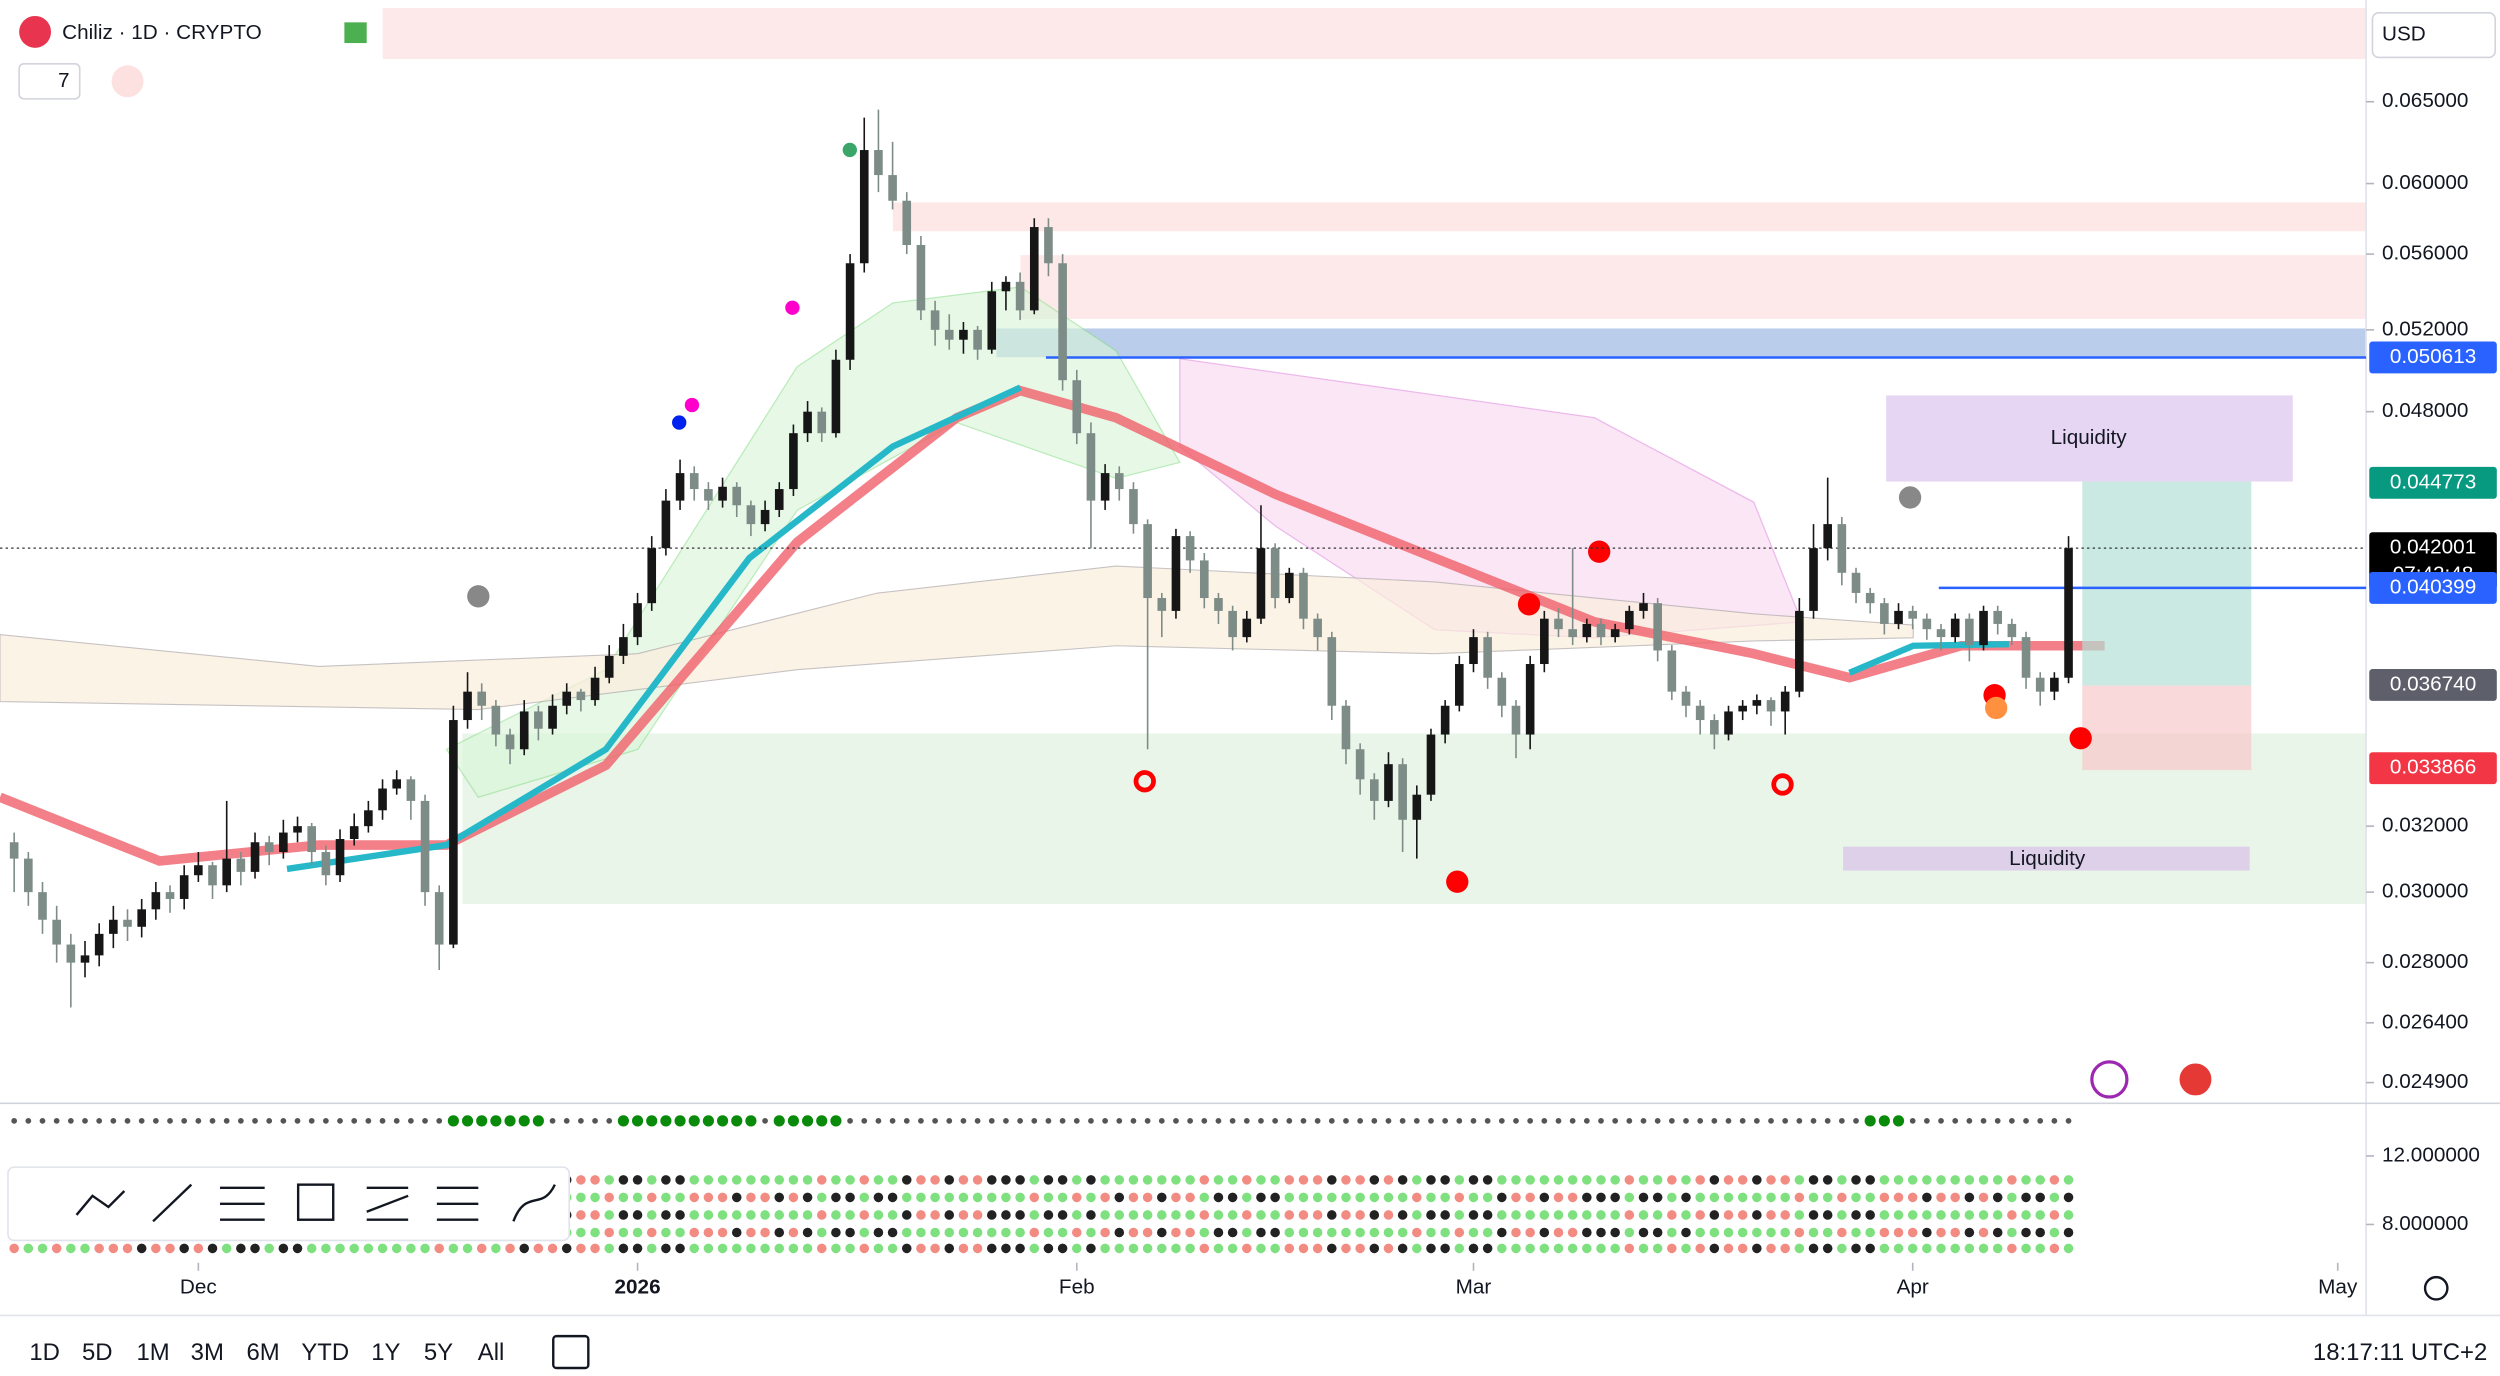  What do you see at coordinates (152, 1352) in the screenshot?
I see `range-button: 1M` at bounding box center [152, 1352].